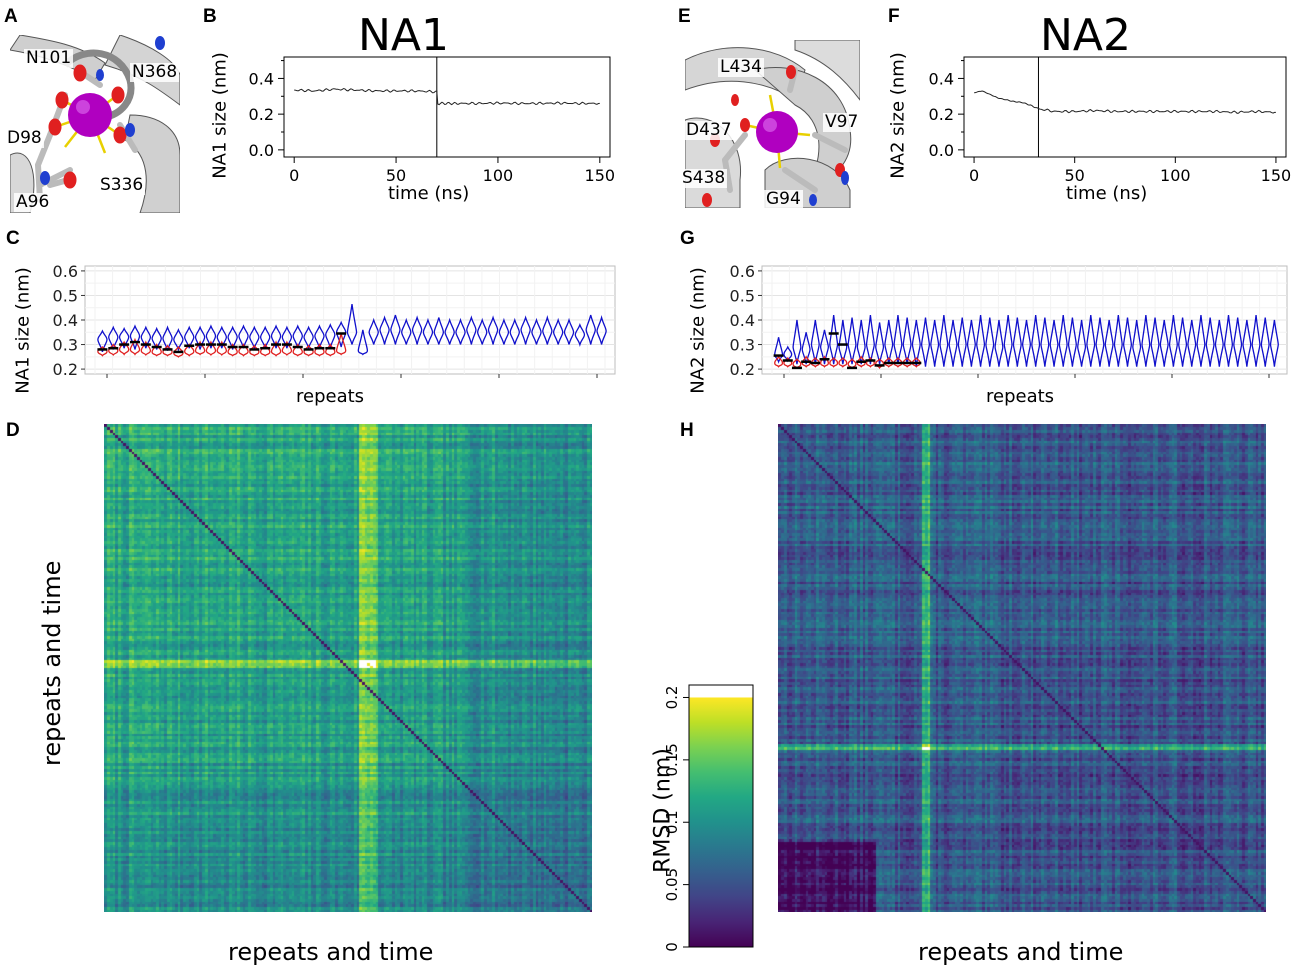  What do you see at coordinates (672, 884) in the screenshot?
I see `colorbar-tick-label: 0.05` at bounding box center [672, 884].